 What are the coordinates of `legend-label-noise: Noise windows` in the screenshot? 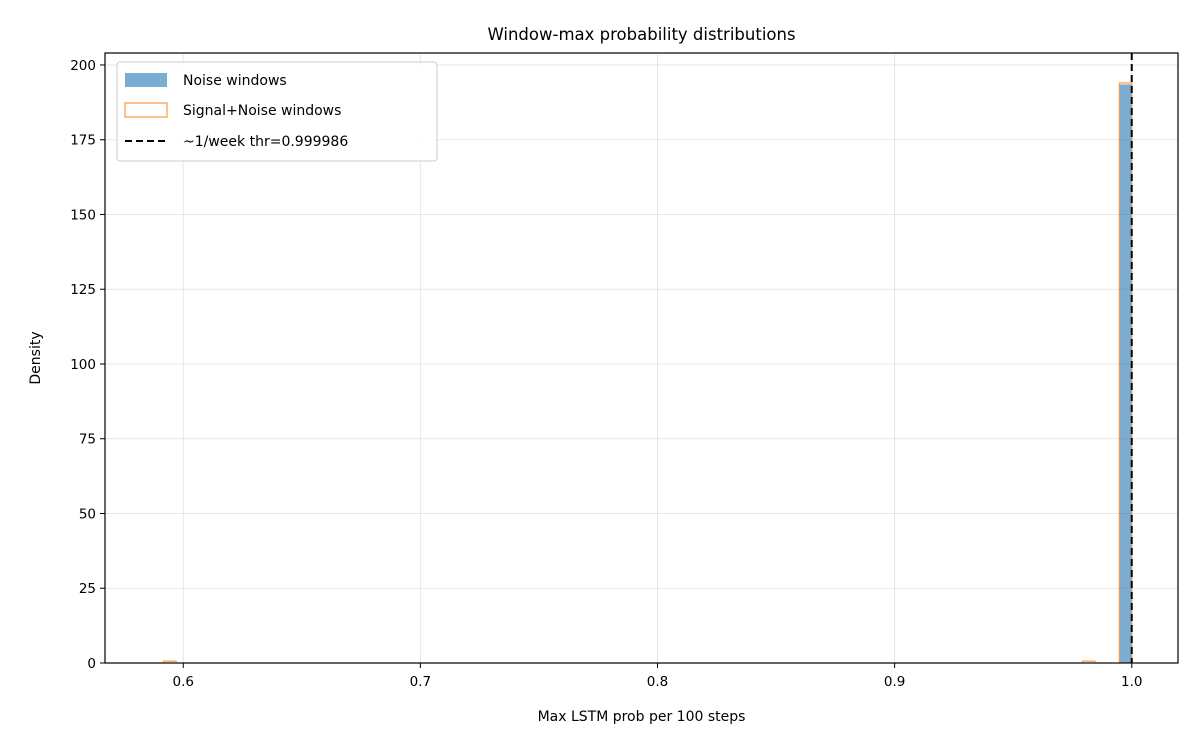 It's located at (235, 81).